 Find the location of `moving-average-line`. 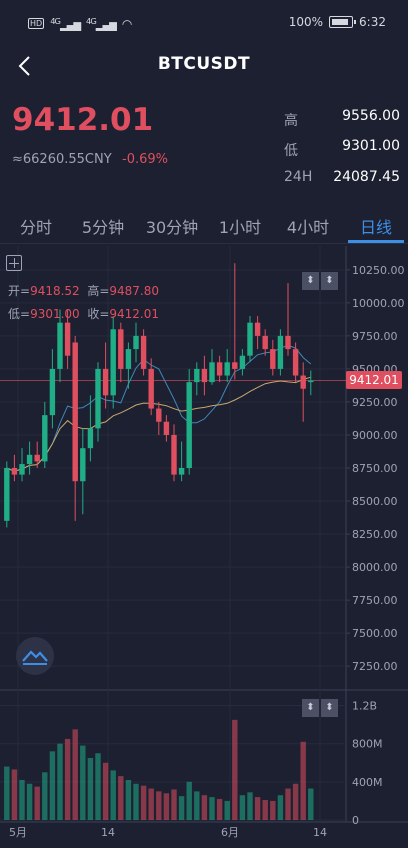

moving-average-line is located at coordinates (159, 408).